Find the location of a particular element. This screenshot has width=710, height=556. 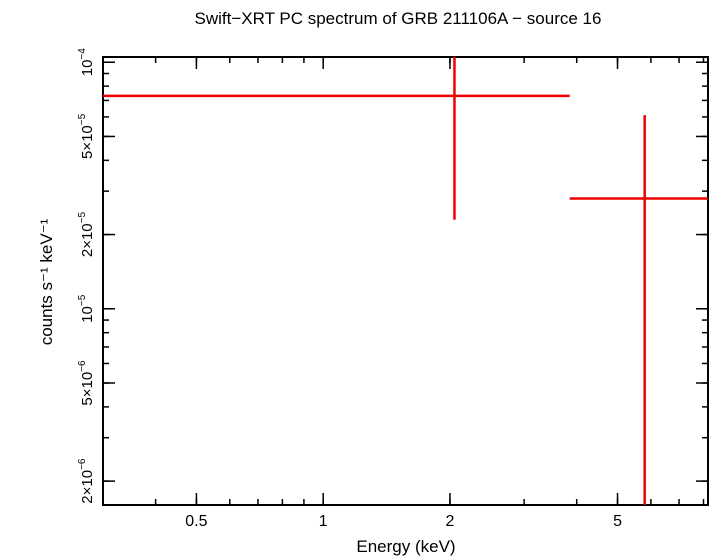

x-tick-label: 0.5 is located at coordinates (196, 521).